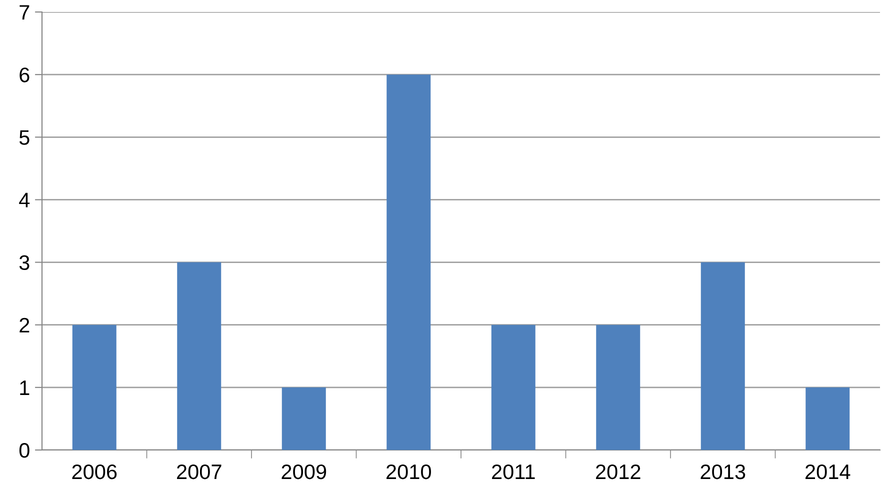 The image size is (886, 498). I want to click on y-tick-label: 0, so click(24, 450).